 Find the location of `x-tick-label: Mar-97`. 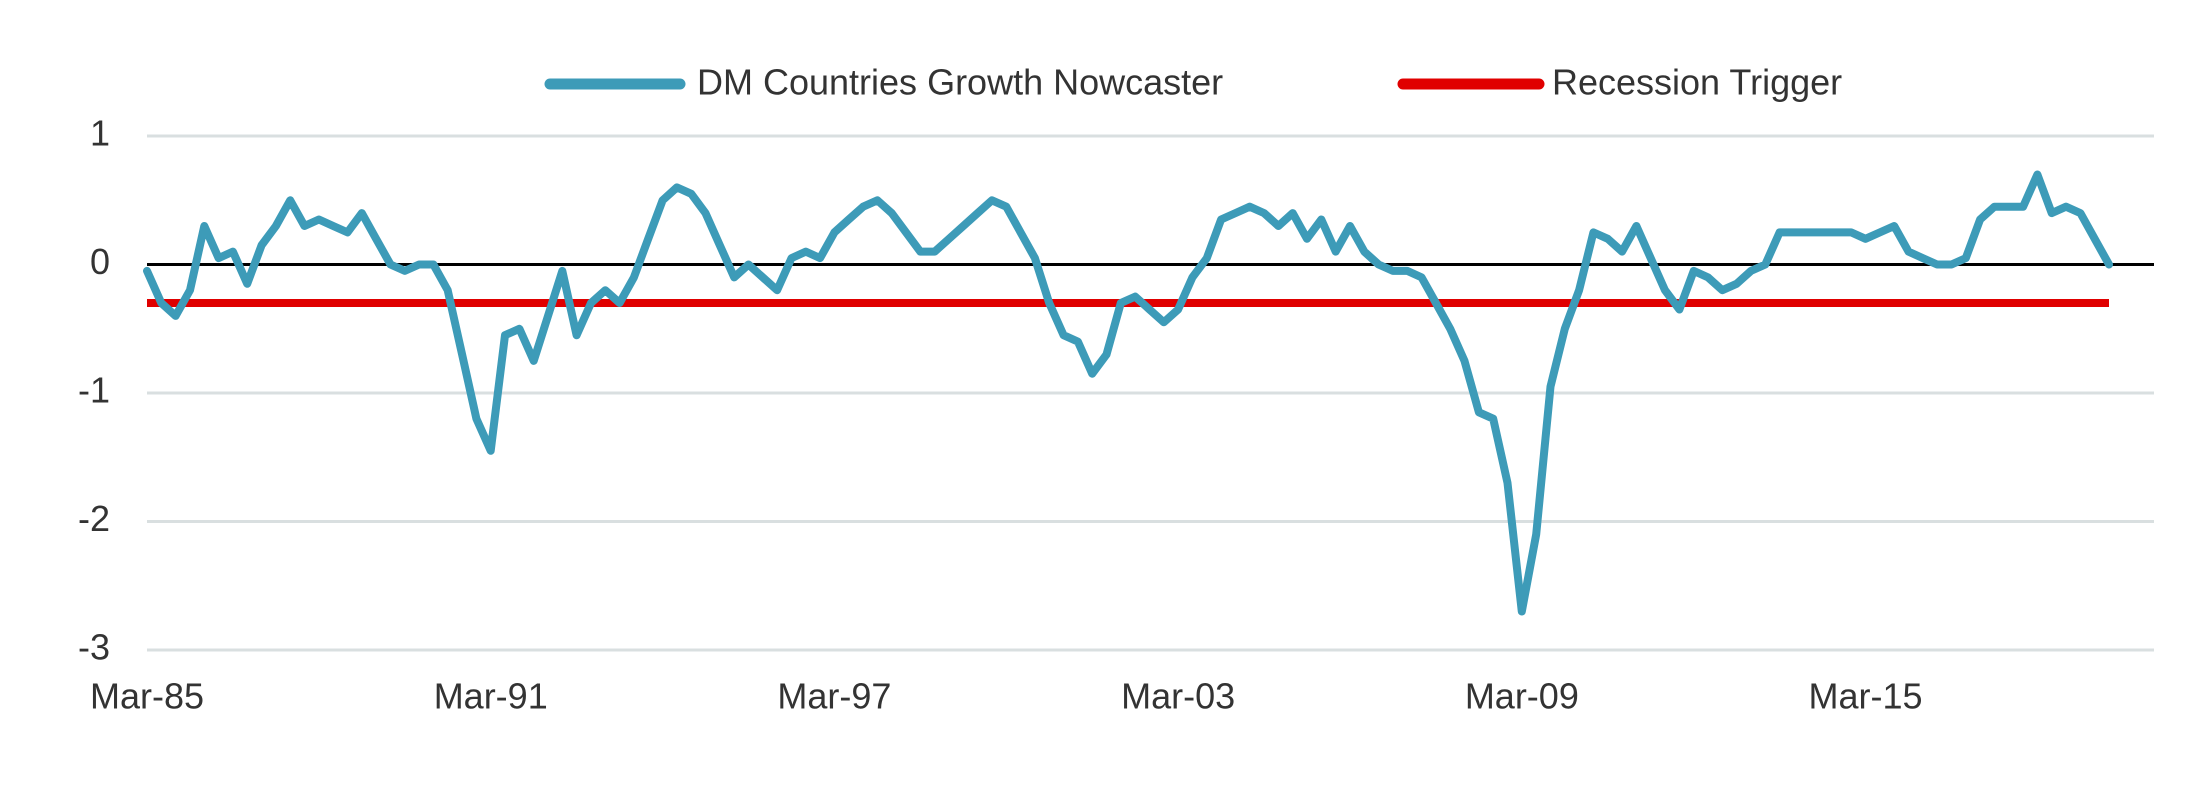

x-tick-label: Mar-97 is located at coordinates (834, 696).